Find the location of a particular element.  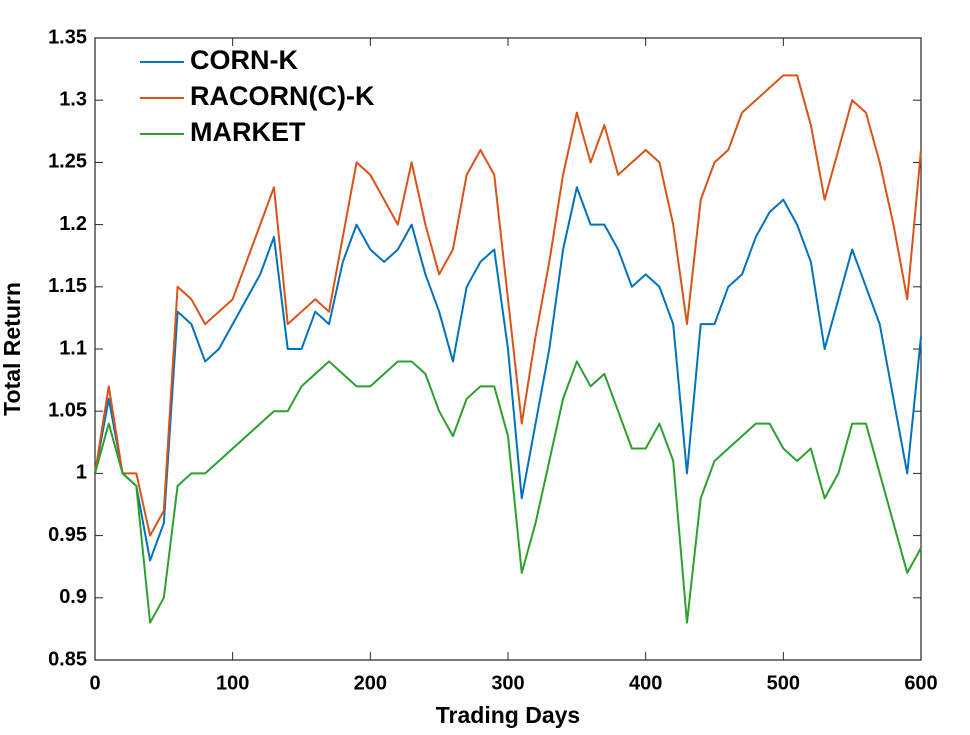

y-tick-label: 0.9 is located at coordinates (73, 597).